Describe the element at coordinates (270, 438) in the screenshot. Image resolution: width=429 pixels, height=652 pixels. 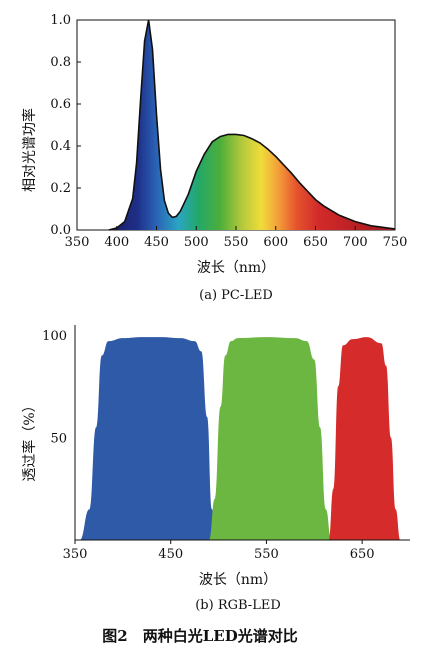
I see `band-green` at that location.